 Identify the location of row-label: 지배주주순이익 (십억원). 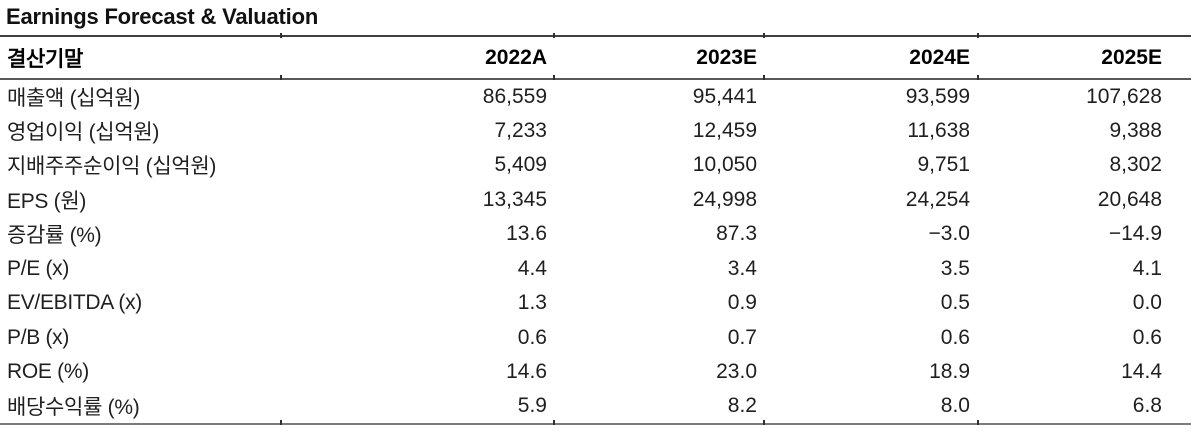
(112, 167).